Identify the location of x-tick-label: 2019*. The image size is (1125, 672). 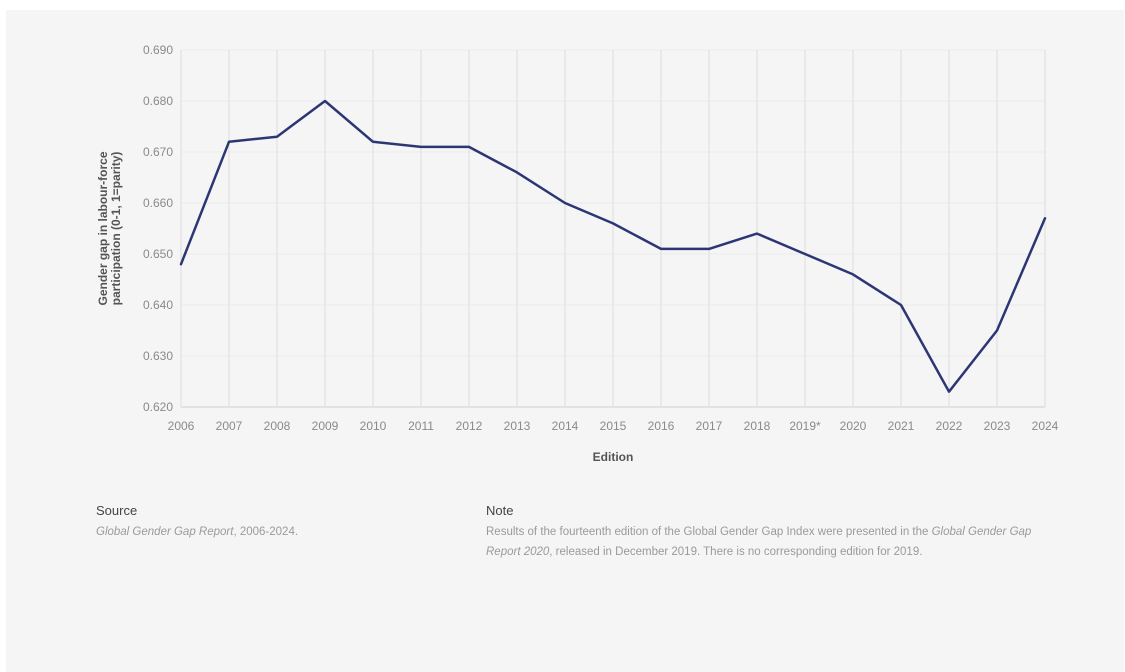
(805, 426).